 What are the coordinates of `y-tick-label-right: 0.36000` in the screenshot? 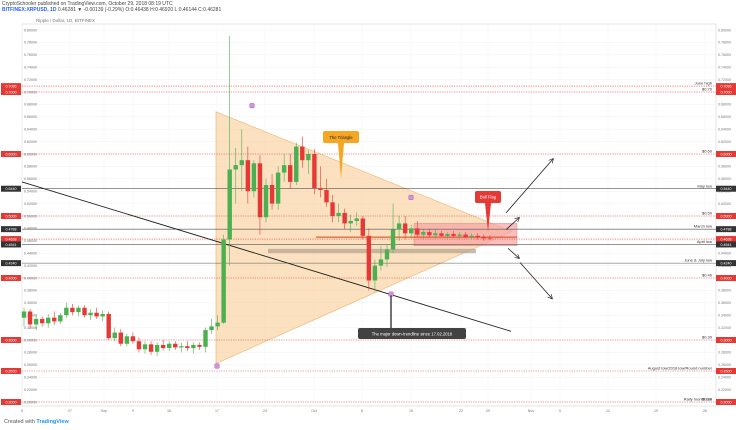 It's located at (724, 303).